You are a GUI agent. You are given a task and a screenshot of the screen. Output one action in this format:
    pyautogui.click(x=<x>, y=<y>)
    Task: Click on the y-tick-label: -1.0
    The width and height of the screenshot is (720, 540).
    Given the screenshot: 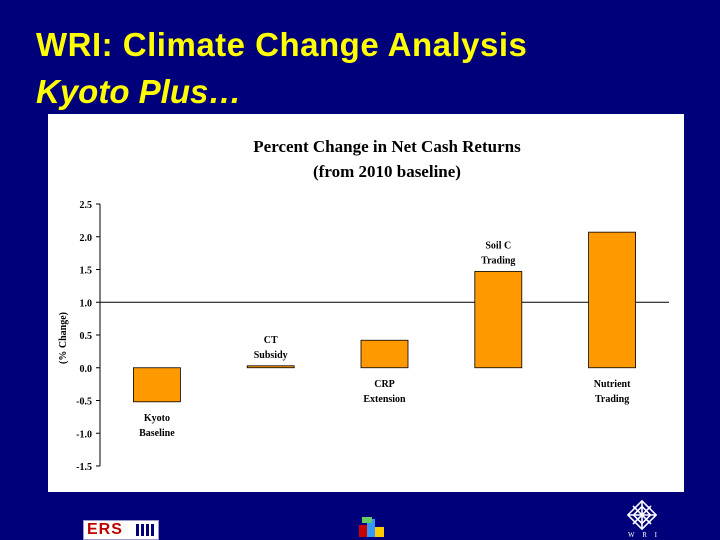 What is the action you would take?
    pyautogui.click(x=84, y=434)
    